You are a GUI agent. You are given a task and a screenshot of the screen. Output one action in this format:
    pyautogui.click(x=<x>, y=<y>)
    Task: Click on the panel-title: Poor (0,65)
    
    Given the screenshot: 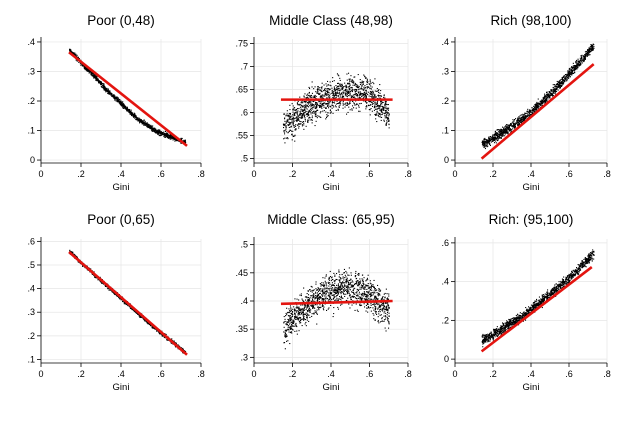 What is the action you would take?
    pyautogui.click(x=121, y=219)
    